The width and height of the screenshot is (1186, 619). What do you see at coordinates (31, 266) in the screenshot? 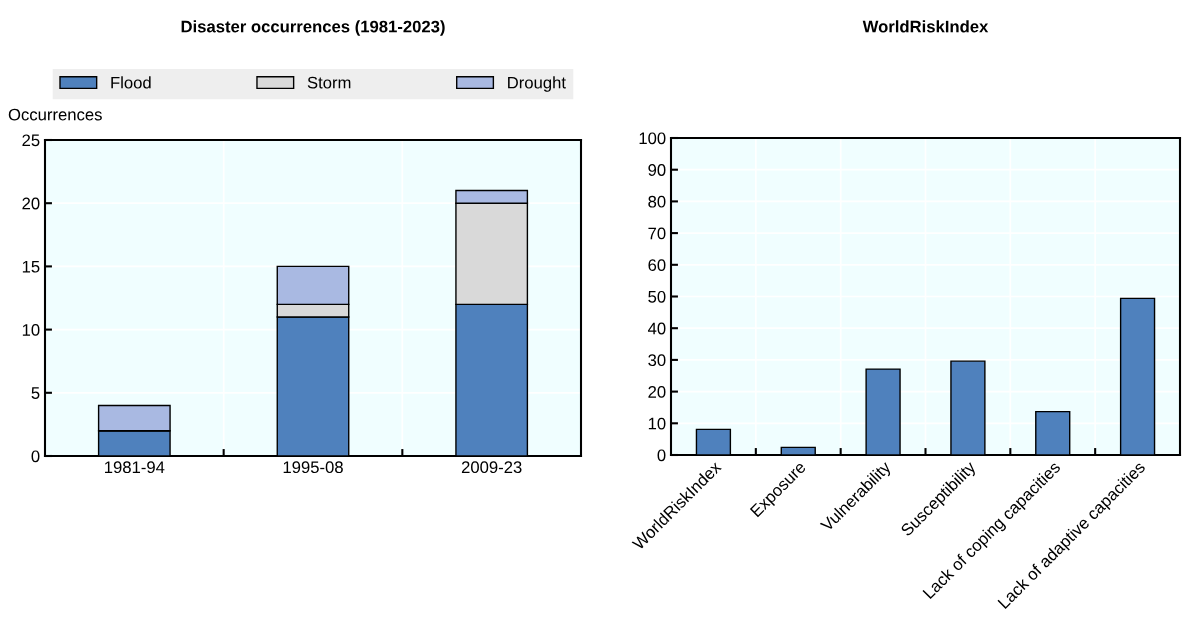
I see `y-tick-label: 15` at bounding box center [31, 266].